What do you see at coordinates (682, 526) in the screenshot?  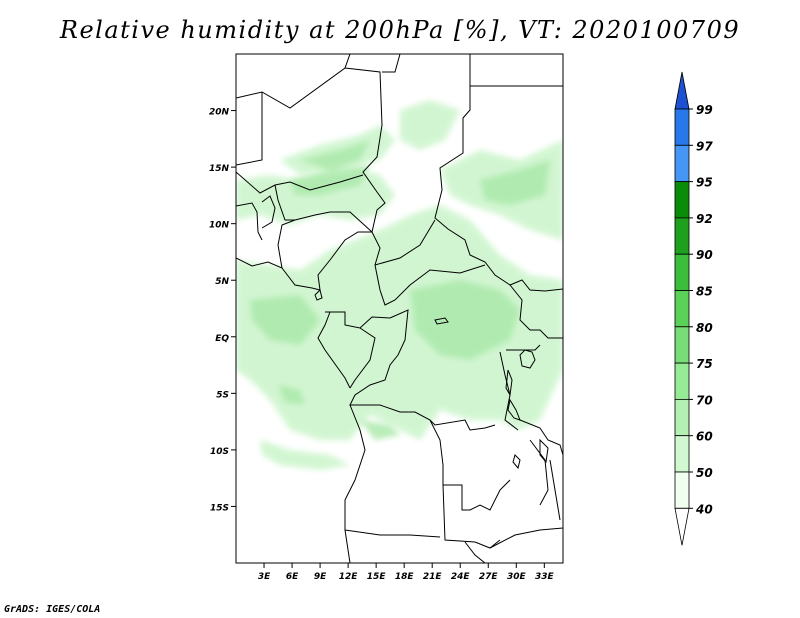 I see `colorbar-bottom-arrow` at bounding box center [682, 526].